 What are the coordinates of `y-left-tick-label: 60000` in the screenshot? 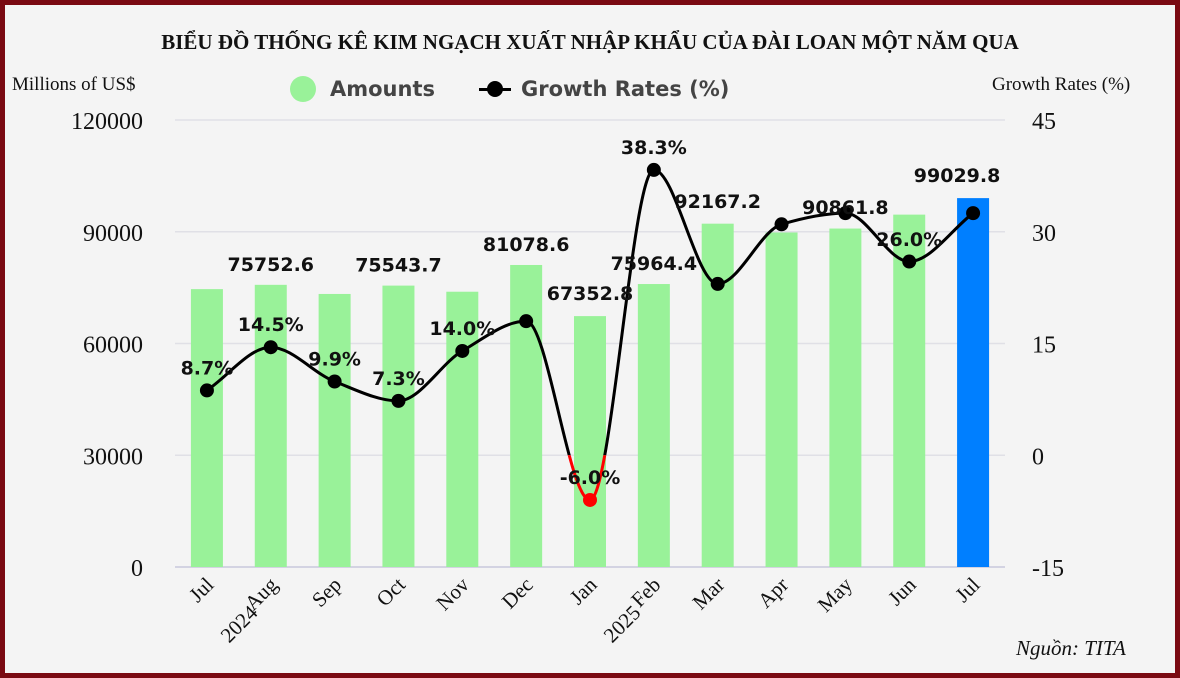 It's located at (113, 346).